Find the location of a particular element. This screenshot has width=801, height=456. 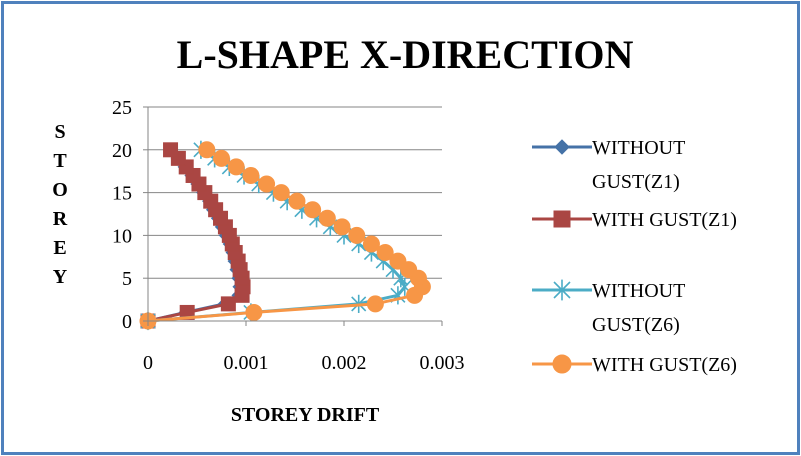

y-axis-title-letter: O is located at coordinates (60, 190).